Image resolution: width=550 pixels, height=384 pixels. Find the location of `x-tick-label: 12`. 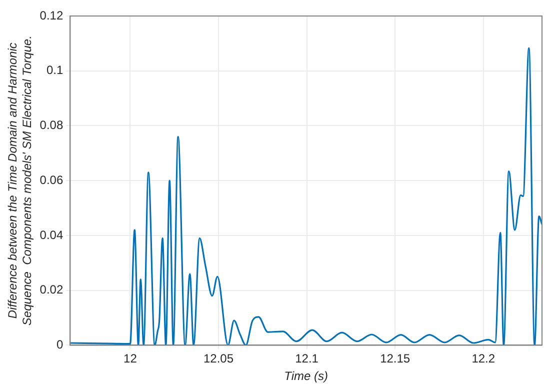

x-tick-label: 12 is located at coordinates (131, 359).